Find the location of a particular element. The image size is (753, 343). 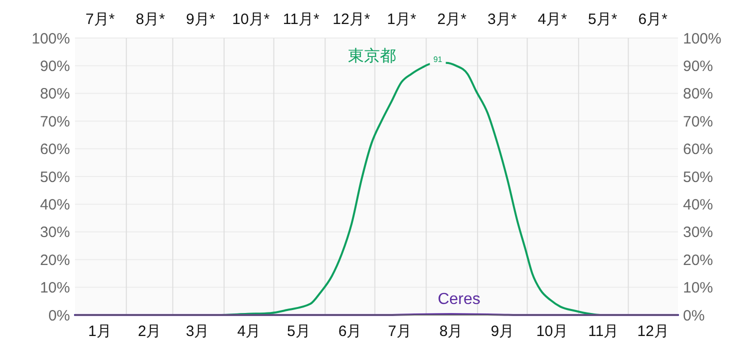

text: 10月* is located at coordinates (251, 19).